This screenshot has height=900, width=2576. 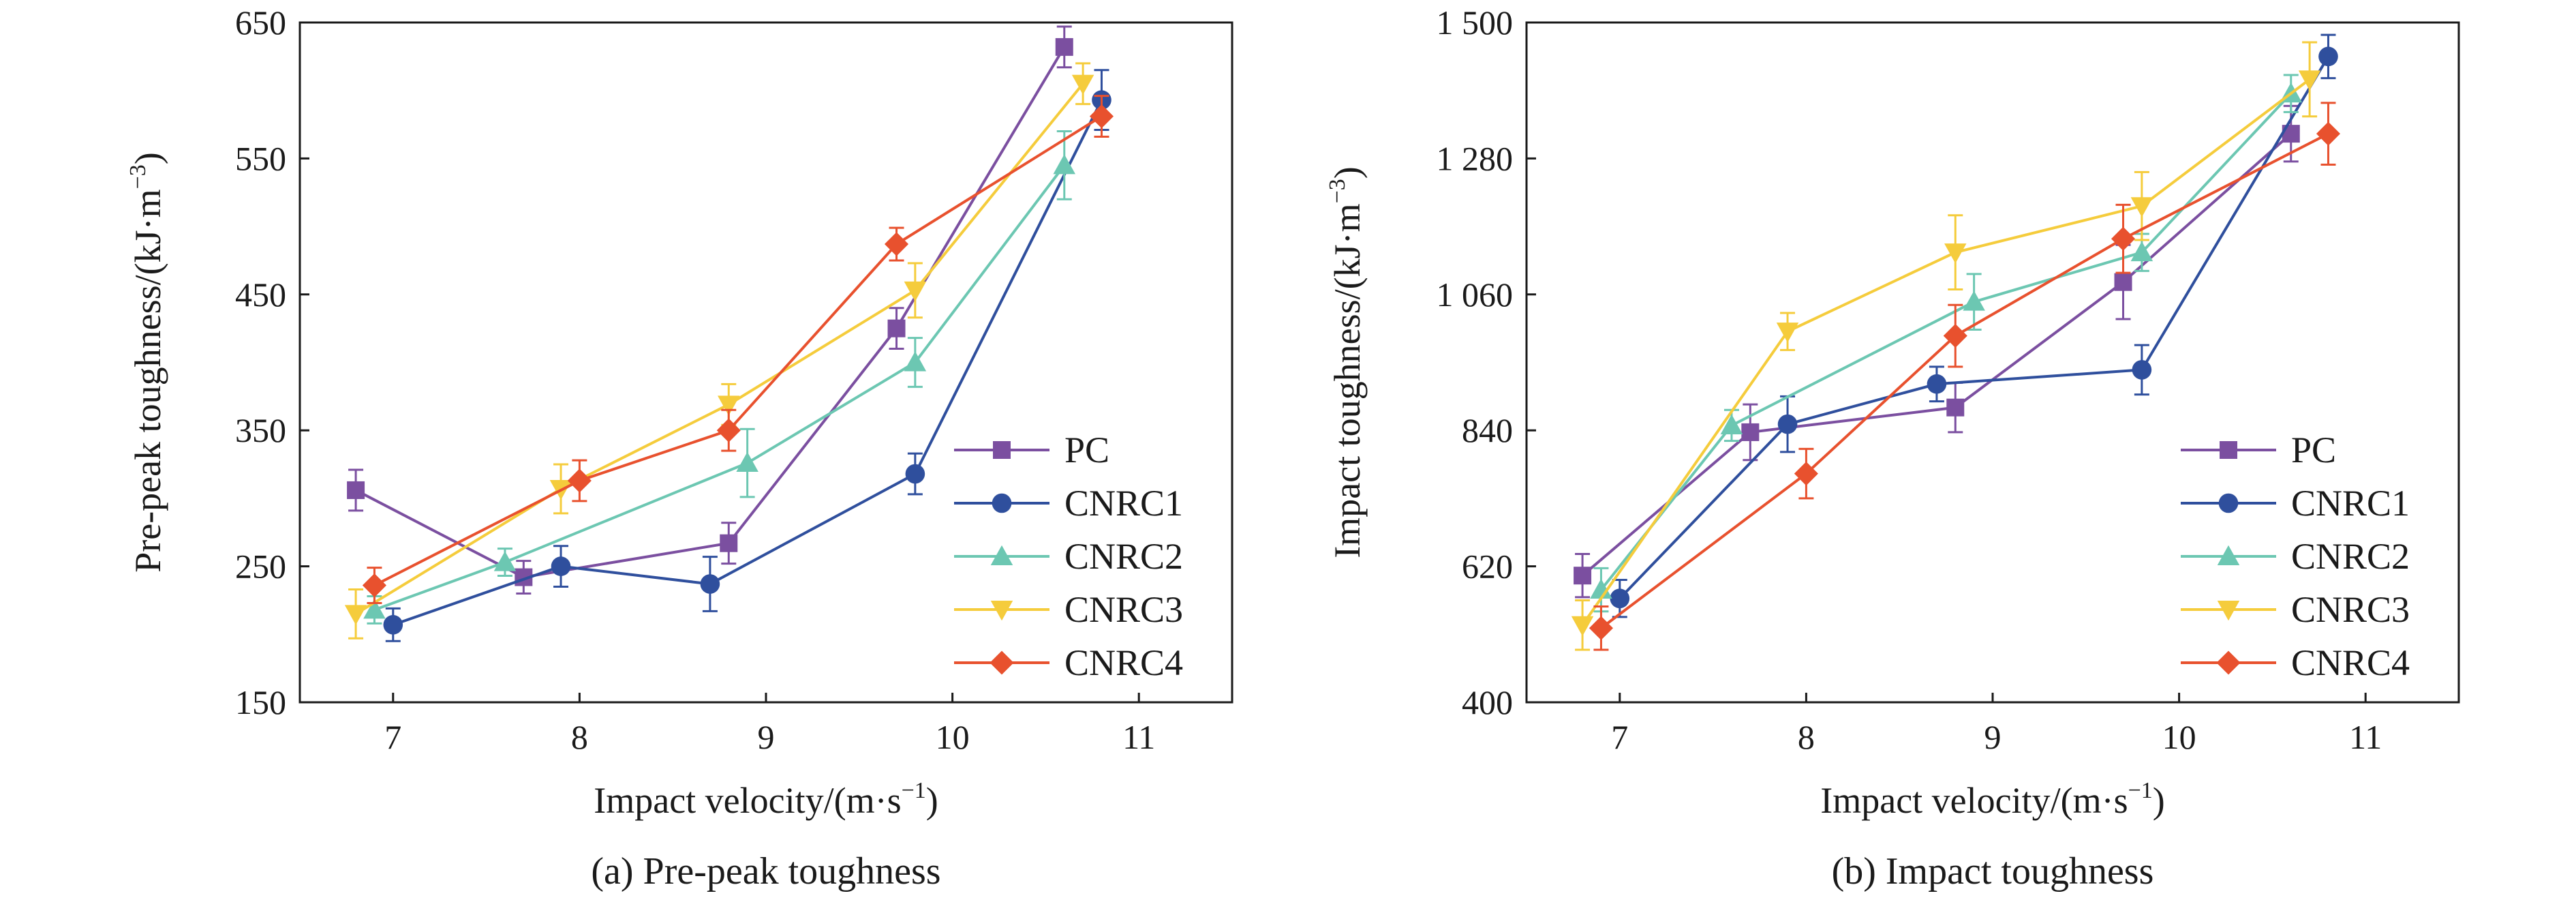 What do you see at coordinates (1068, 503) in the screenshot?
I see `legend-entry-cnrc1: CNRC1` at bounding box center [1068, 503].